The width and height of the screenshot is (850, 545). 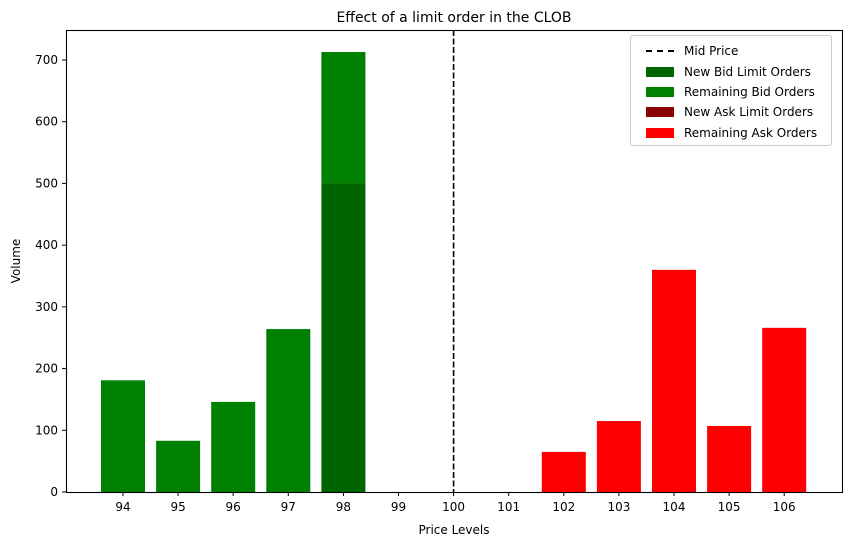 What do you see at coordinates (398, 507) in the screenshot?
I see `x-tick-label: 99` at bounding box center [398, 507].